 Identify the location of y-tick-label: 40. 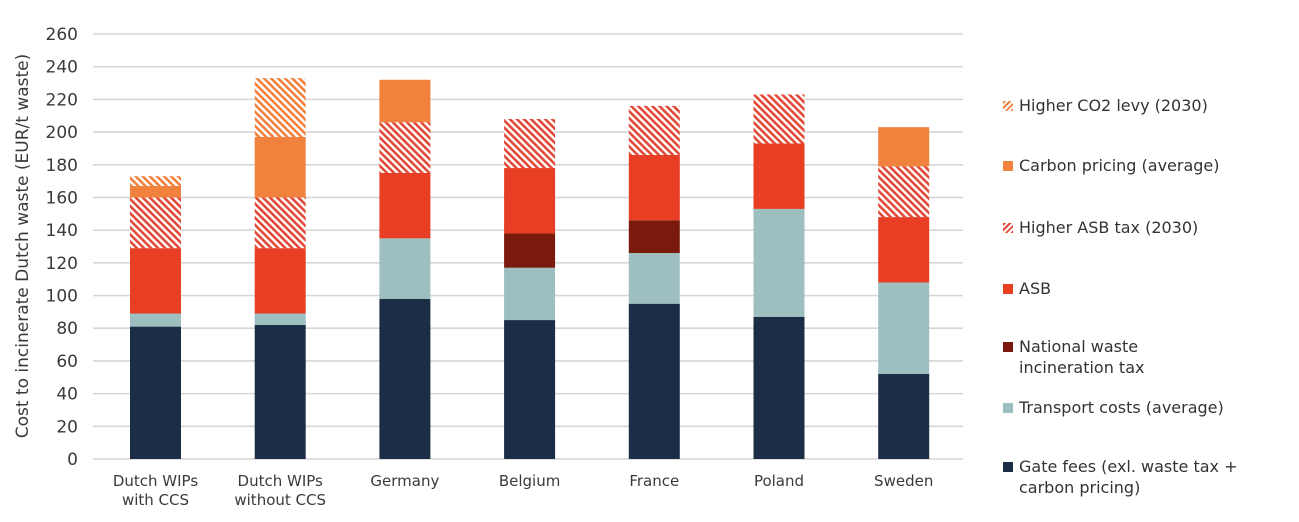
(67, 395).